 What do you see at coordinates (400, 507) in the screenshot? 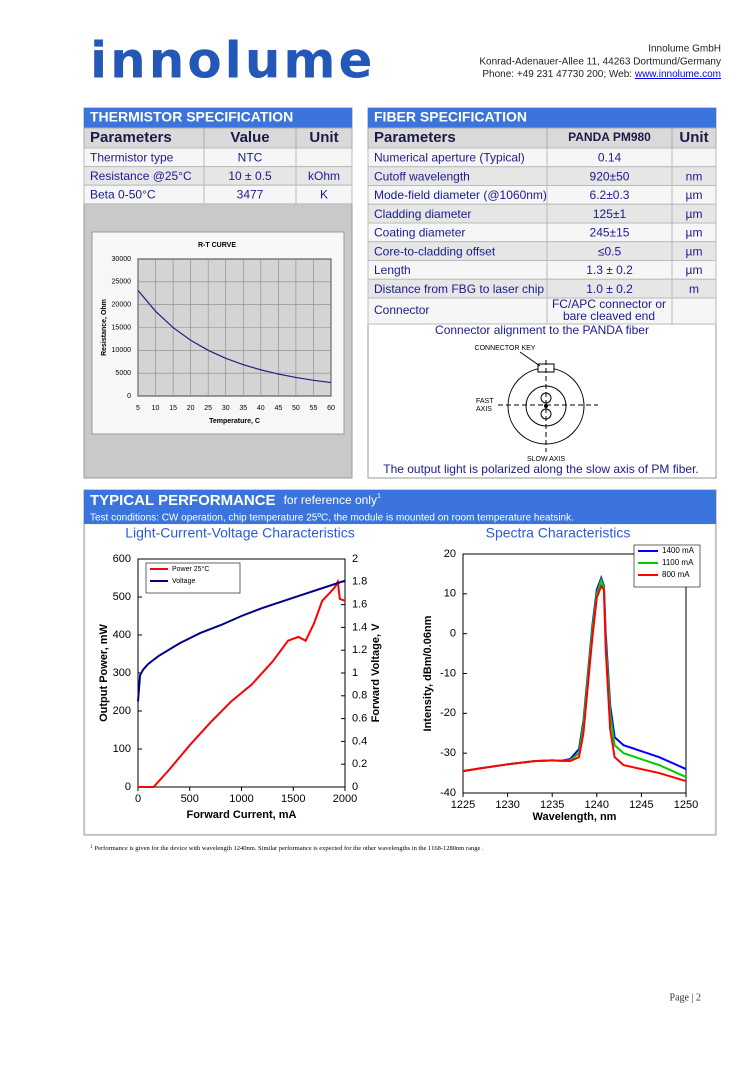
I see `performance-bar` at bounding box center [400, 507].